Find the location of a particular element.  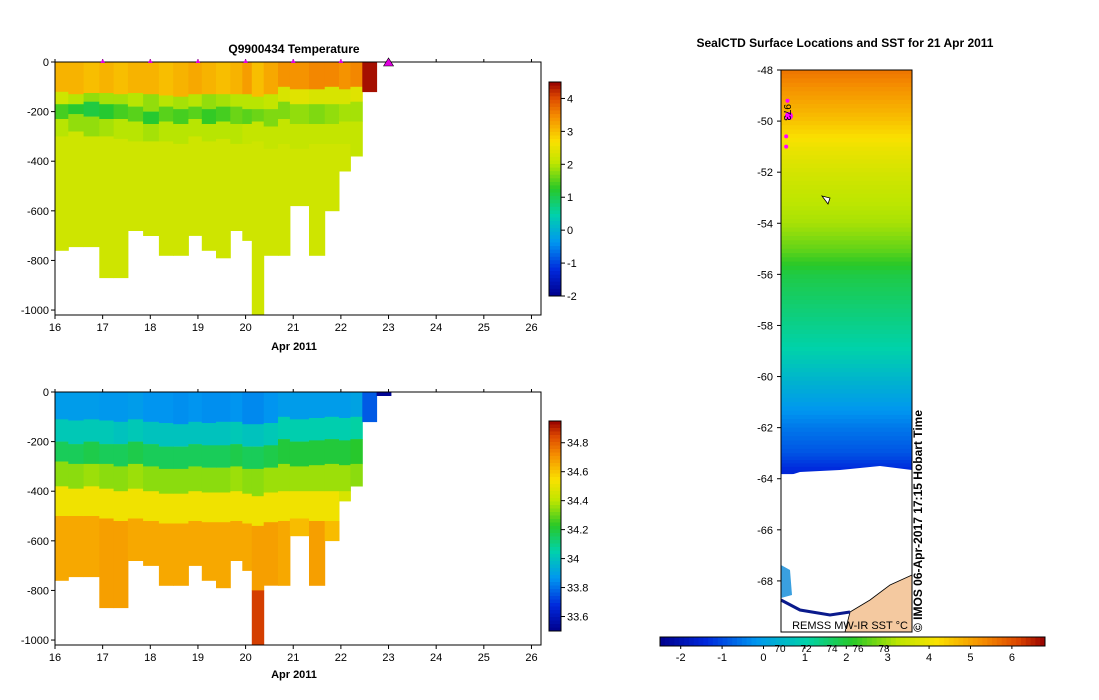

sst-overlay-tick-label-1: 72 is located at coordinates (806, 649).